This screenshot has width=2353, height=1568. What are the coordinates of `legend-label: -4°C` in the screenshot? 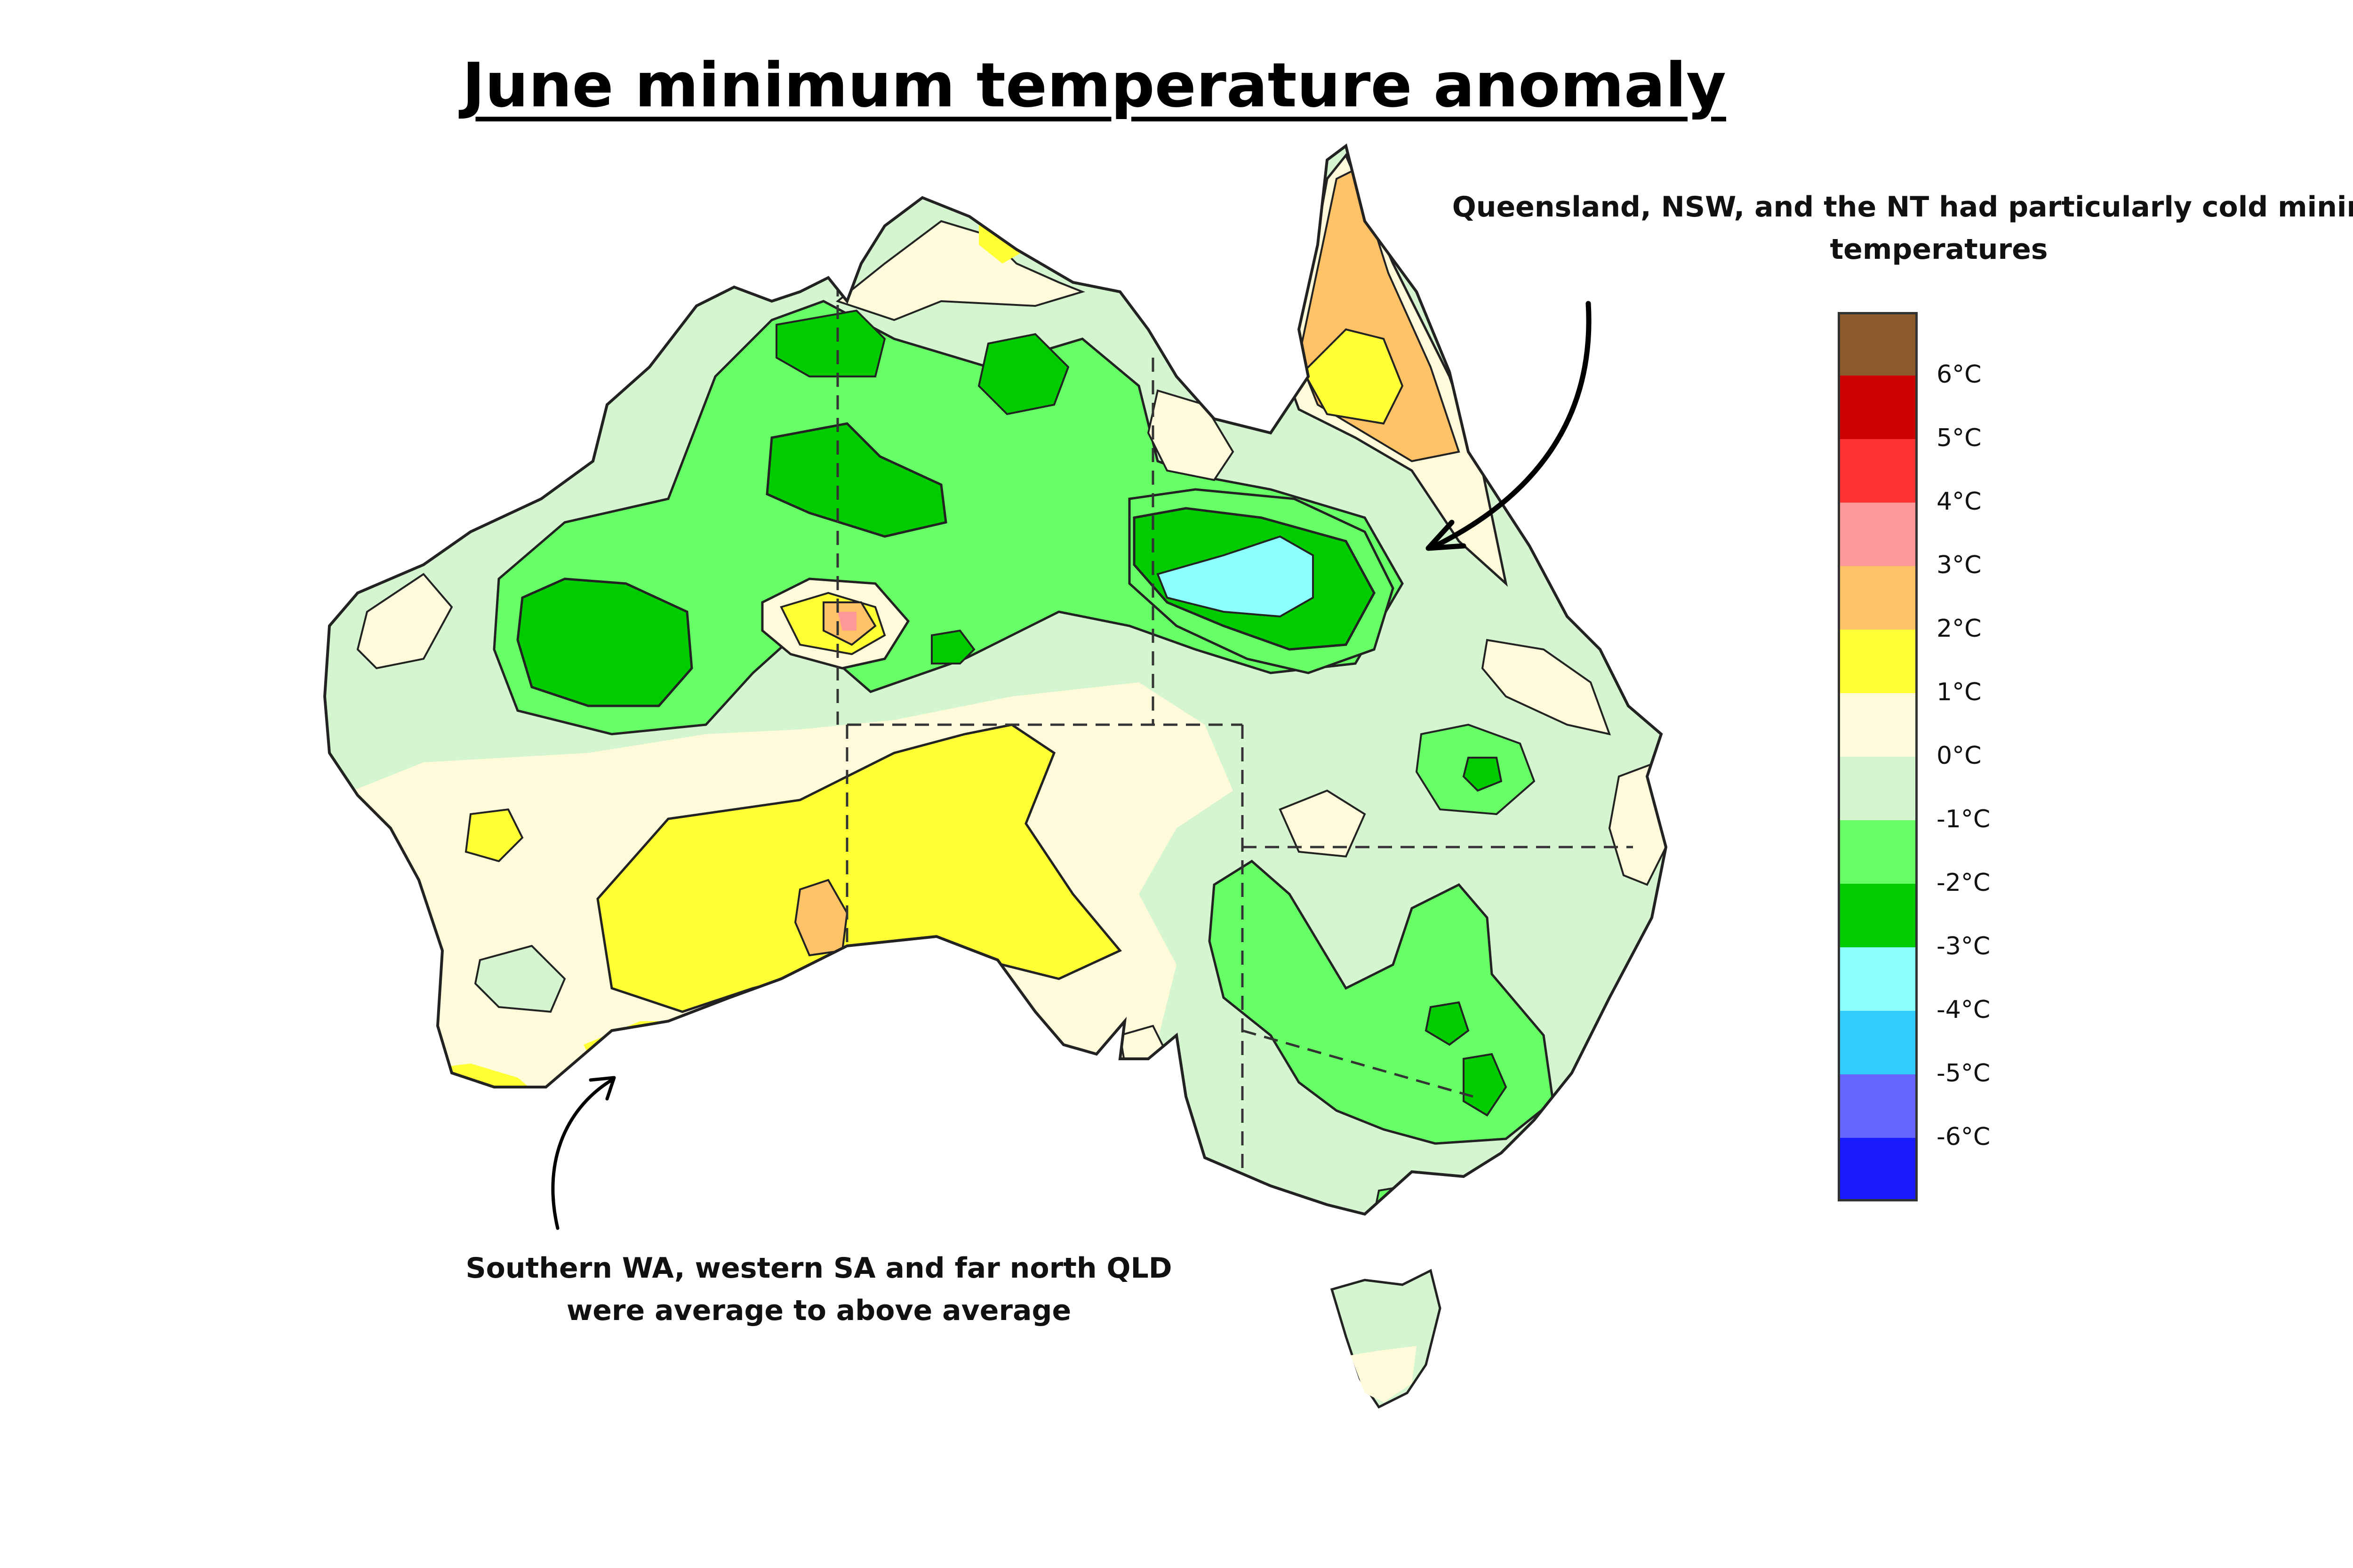 It's located at (1964, 1010).